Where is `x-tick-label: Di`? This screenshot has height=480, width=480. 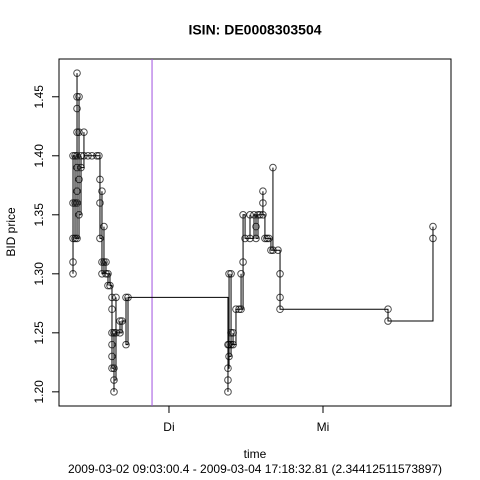
x-tick-label: Di is located at coordinates (168, 427).